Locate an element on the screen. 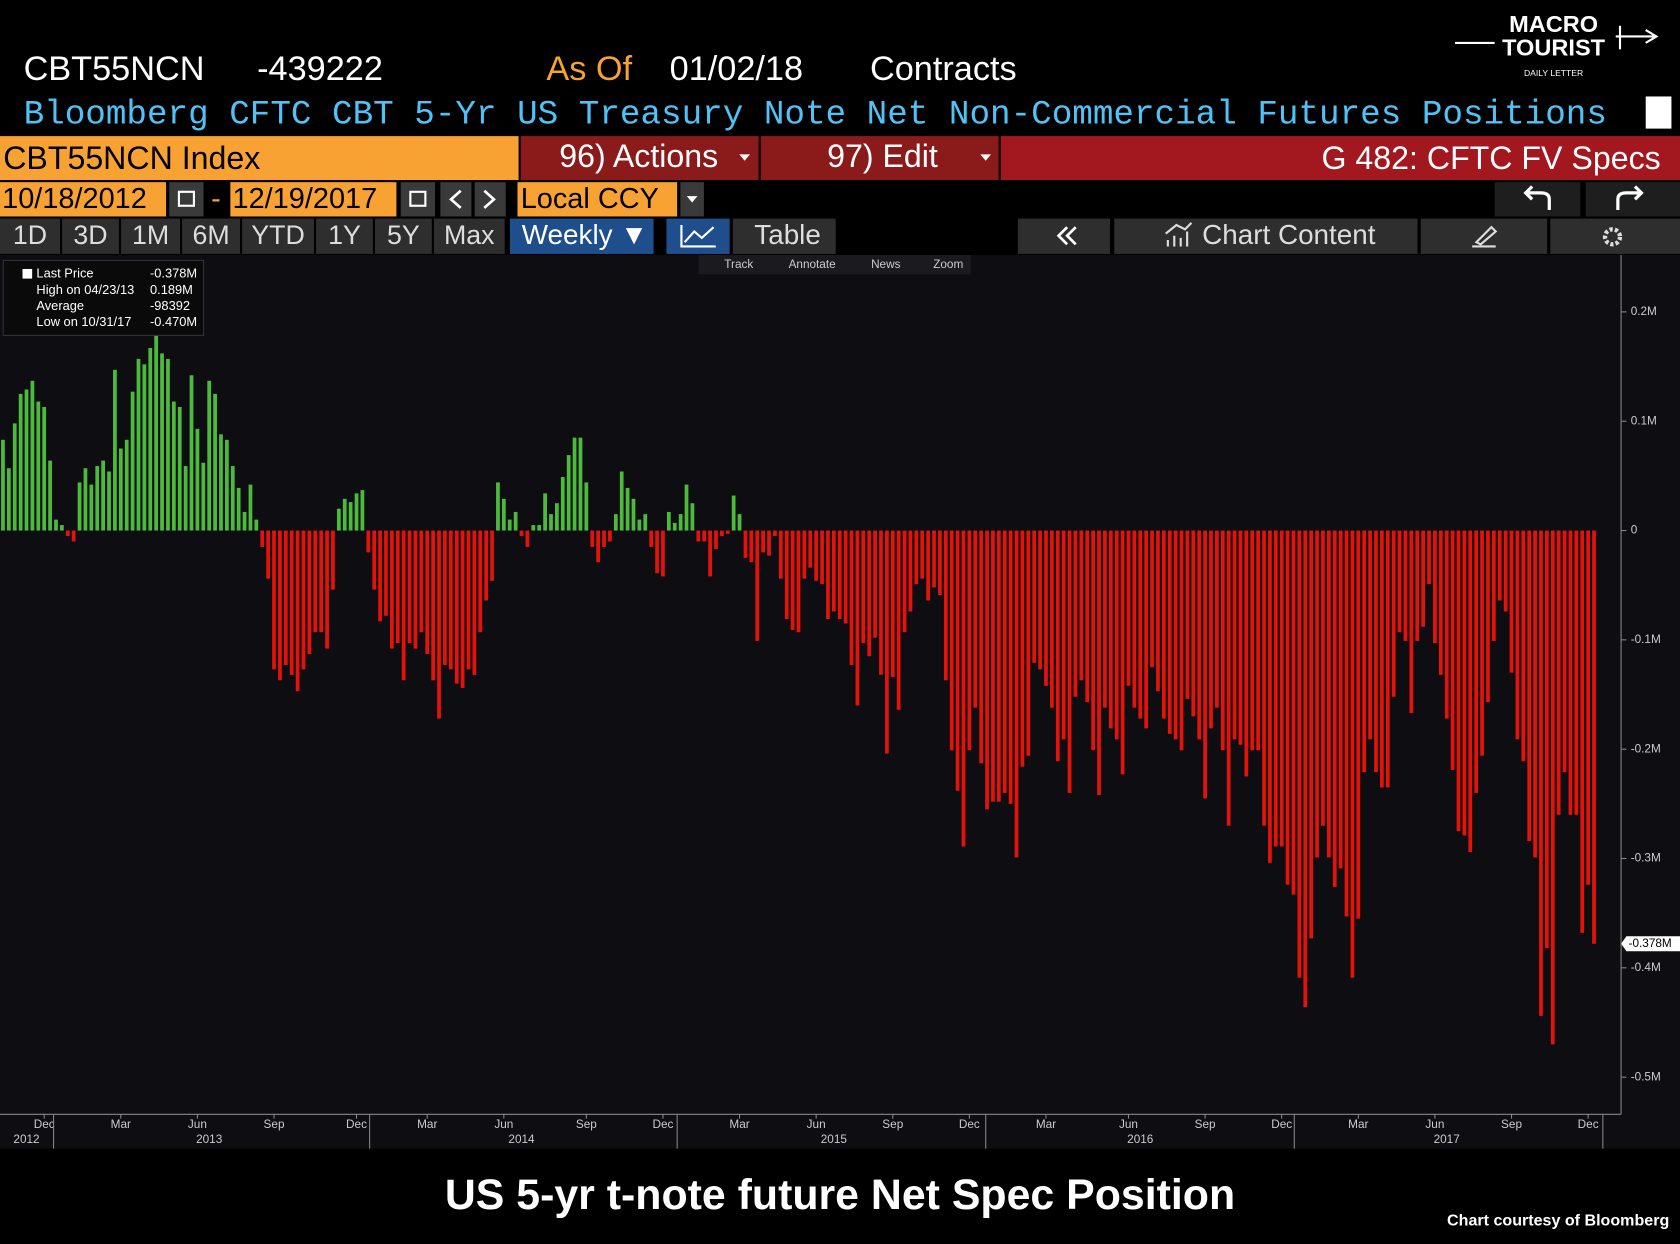 This screenshot has width=1680, height=1244. undo-button is located at coordinates (1537, 199).